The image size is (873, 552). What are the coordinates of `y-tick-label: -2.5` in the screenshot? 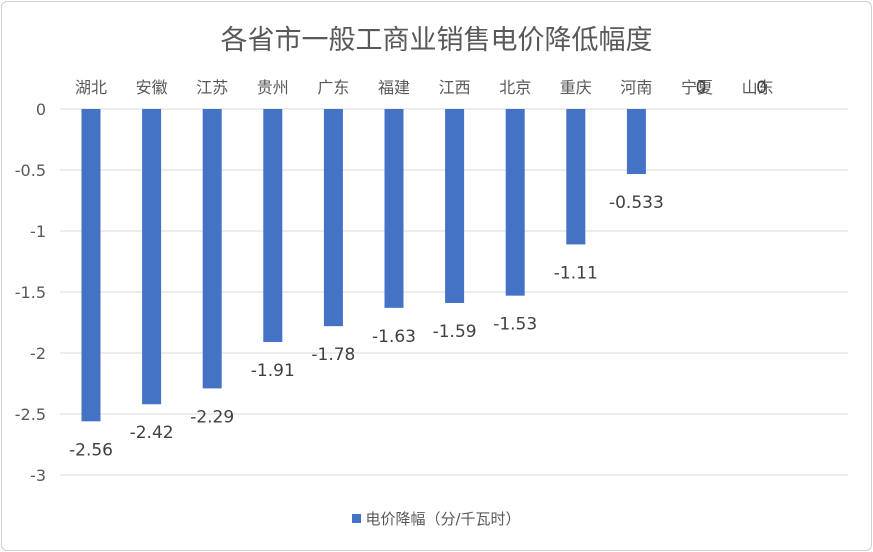 It's located at (30, 414).